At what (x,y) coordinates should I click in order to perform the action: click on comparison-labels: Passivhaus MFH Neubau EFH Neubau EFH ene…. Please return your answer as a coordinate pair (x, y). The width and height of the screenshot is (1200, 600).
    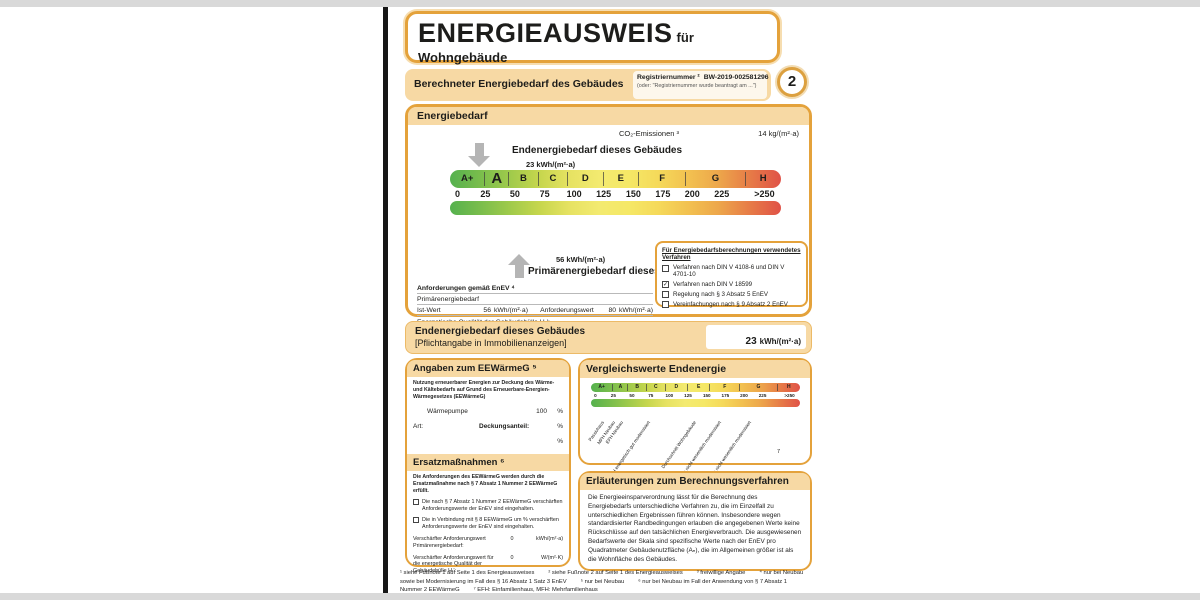
    Looking at the image, I should click on (669, 460).